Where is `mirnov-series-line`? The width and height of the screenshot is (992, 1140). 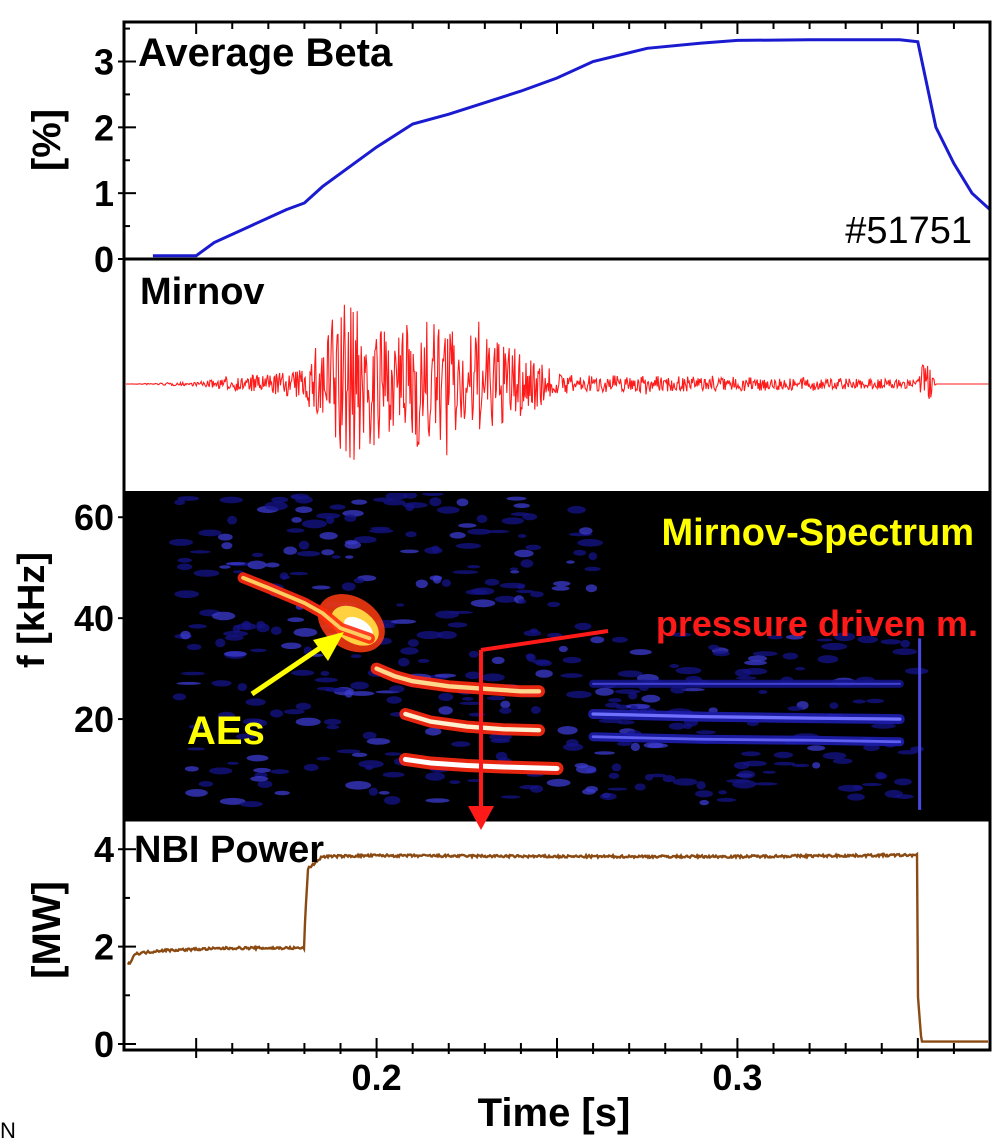 mirnov-series-line is located at coordinates (557, 382).